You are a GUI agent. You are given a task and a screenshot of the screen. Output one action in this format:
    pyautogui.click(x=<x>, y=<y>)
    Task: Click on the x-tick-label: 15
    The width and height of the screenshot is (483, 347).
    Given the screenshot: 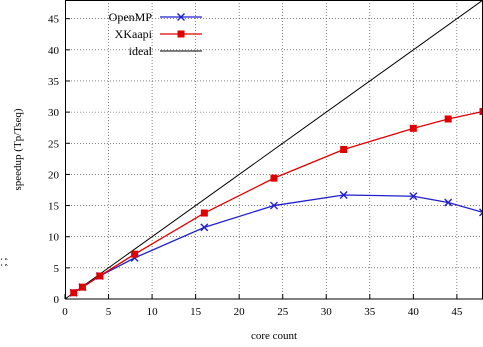 What is the action you would take?
    pyautogui.click(x=196, y=312)
    